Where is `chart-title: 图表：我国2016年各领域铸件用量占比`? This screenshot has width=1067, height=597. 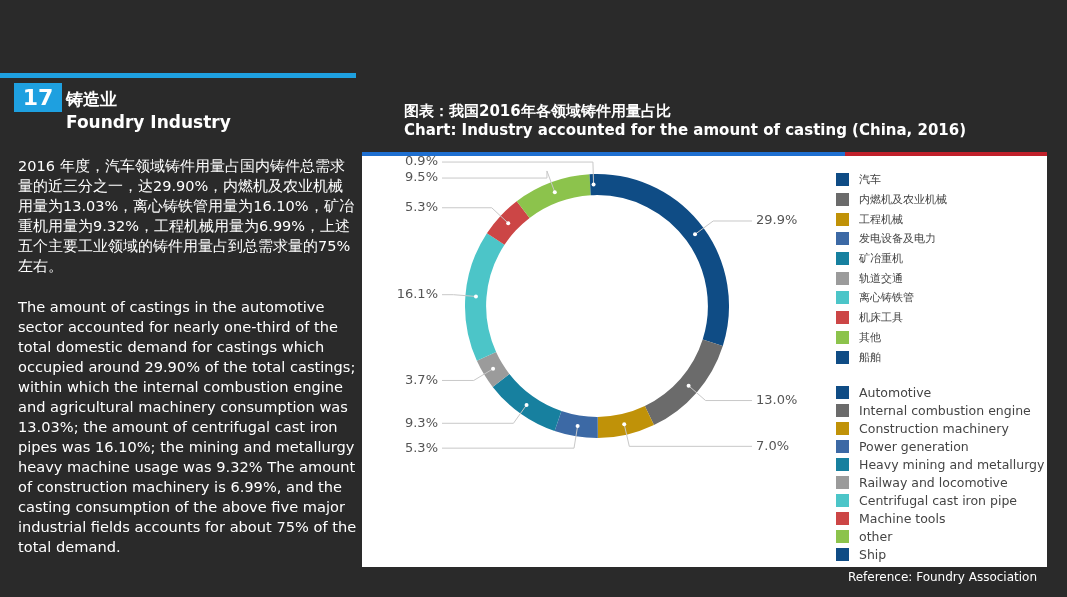 chart-title: 图表：我国2016年各领域铸件用量占比 is located at coordinates (537, 111).